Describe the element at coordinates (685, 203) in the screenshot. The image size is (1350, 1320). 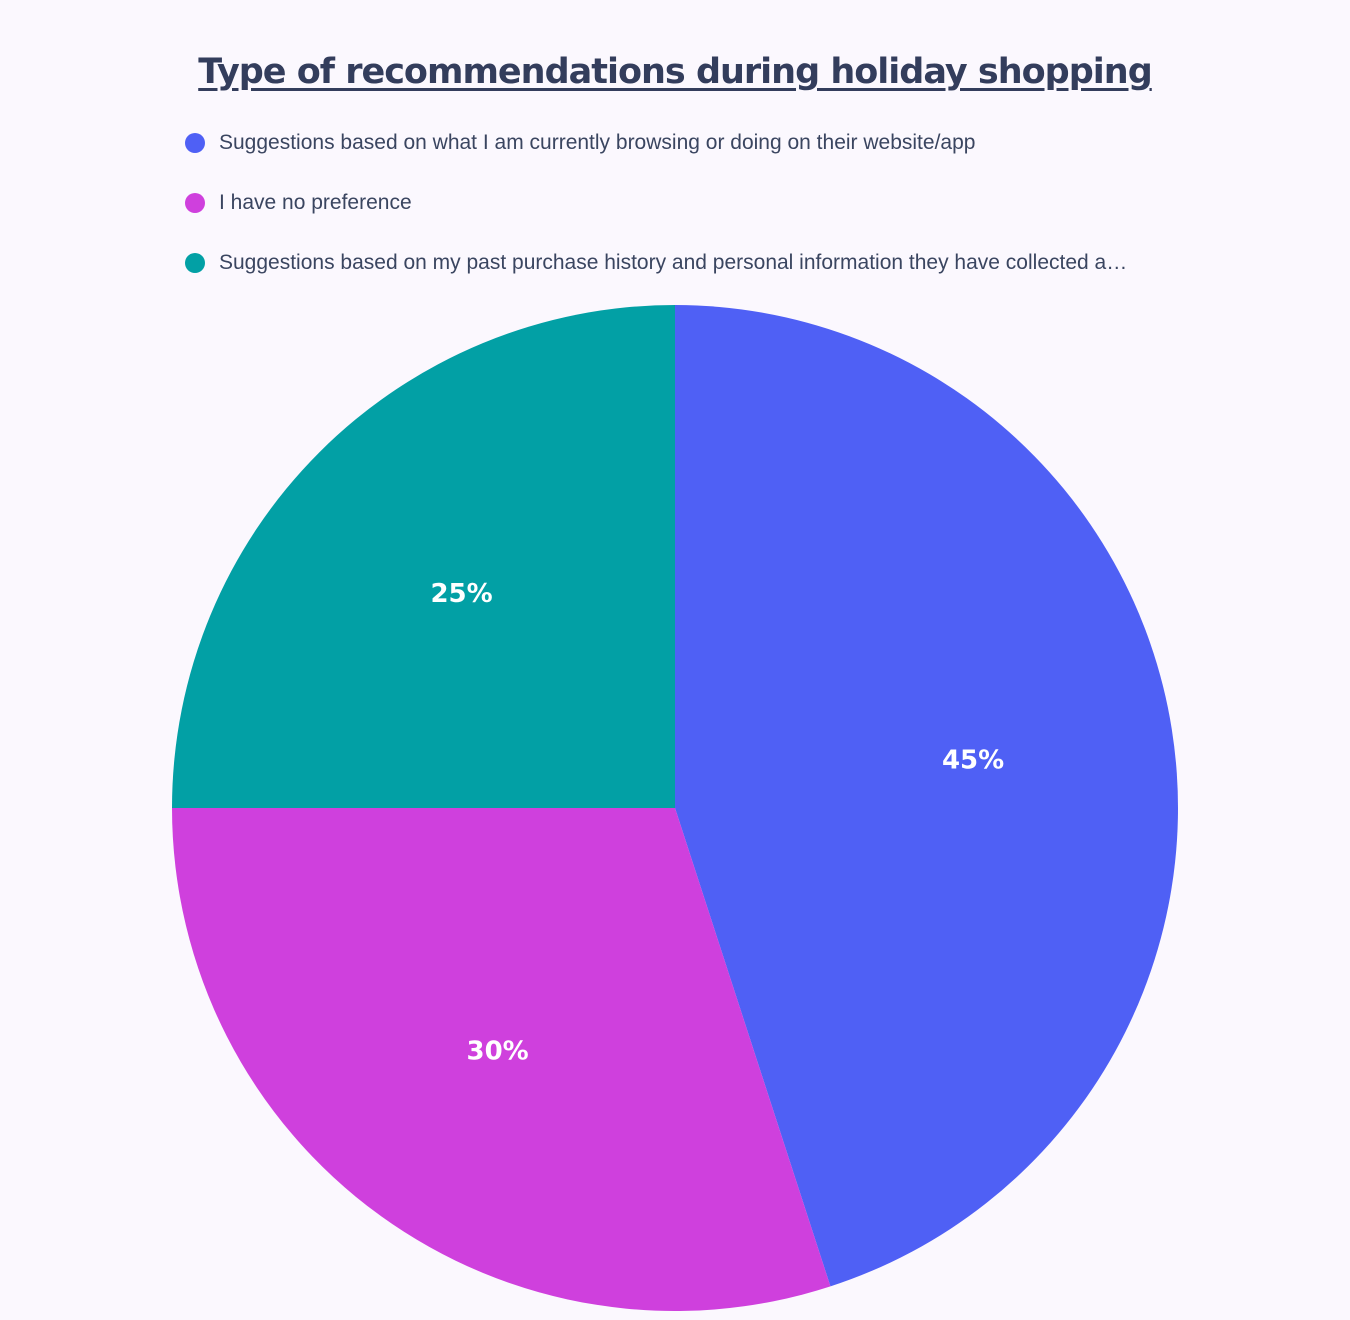
I see `legend-item-no-preference: I have no preference` at that location.